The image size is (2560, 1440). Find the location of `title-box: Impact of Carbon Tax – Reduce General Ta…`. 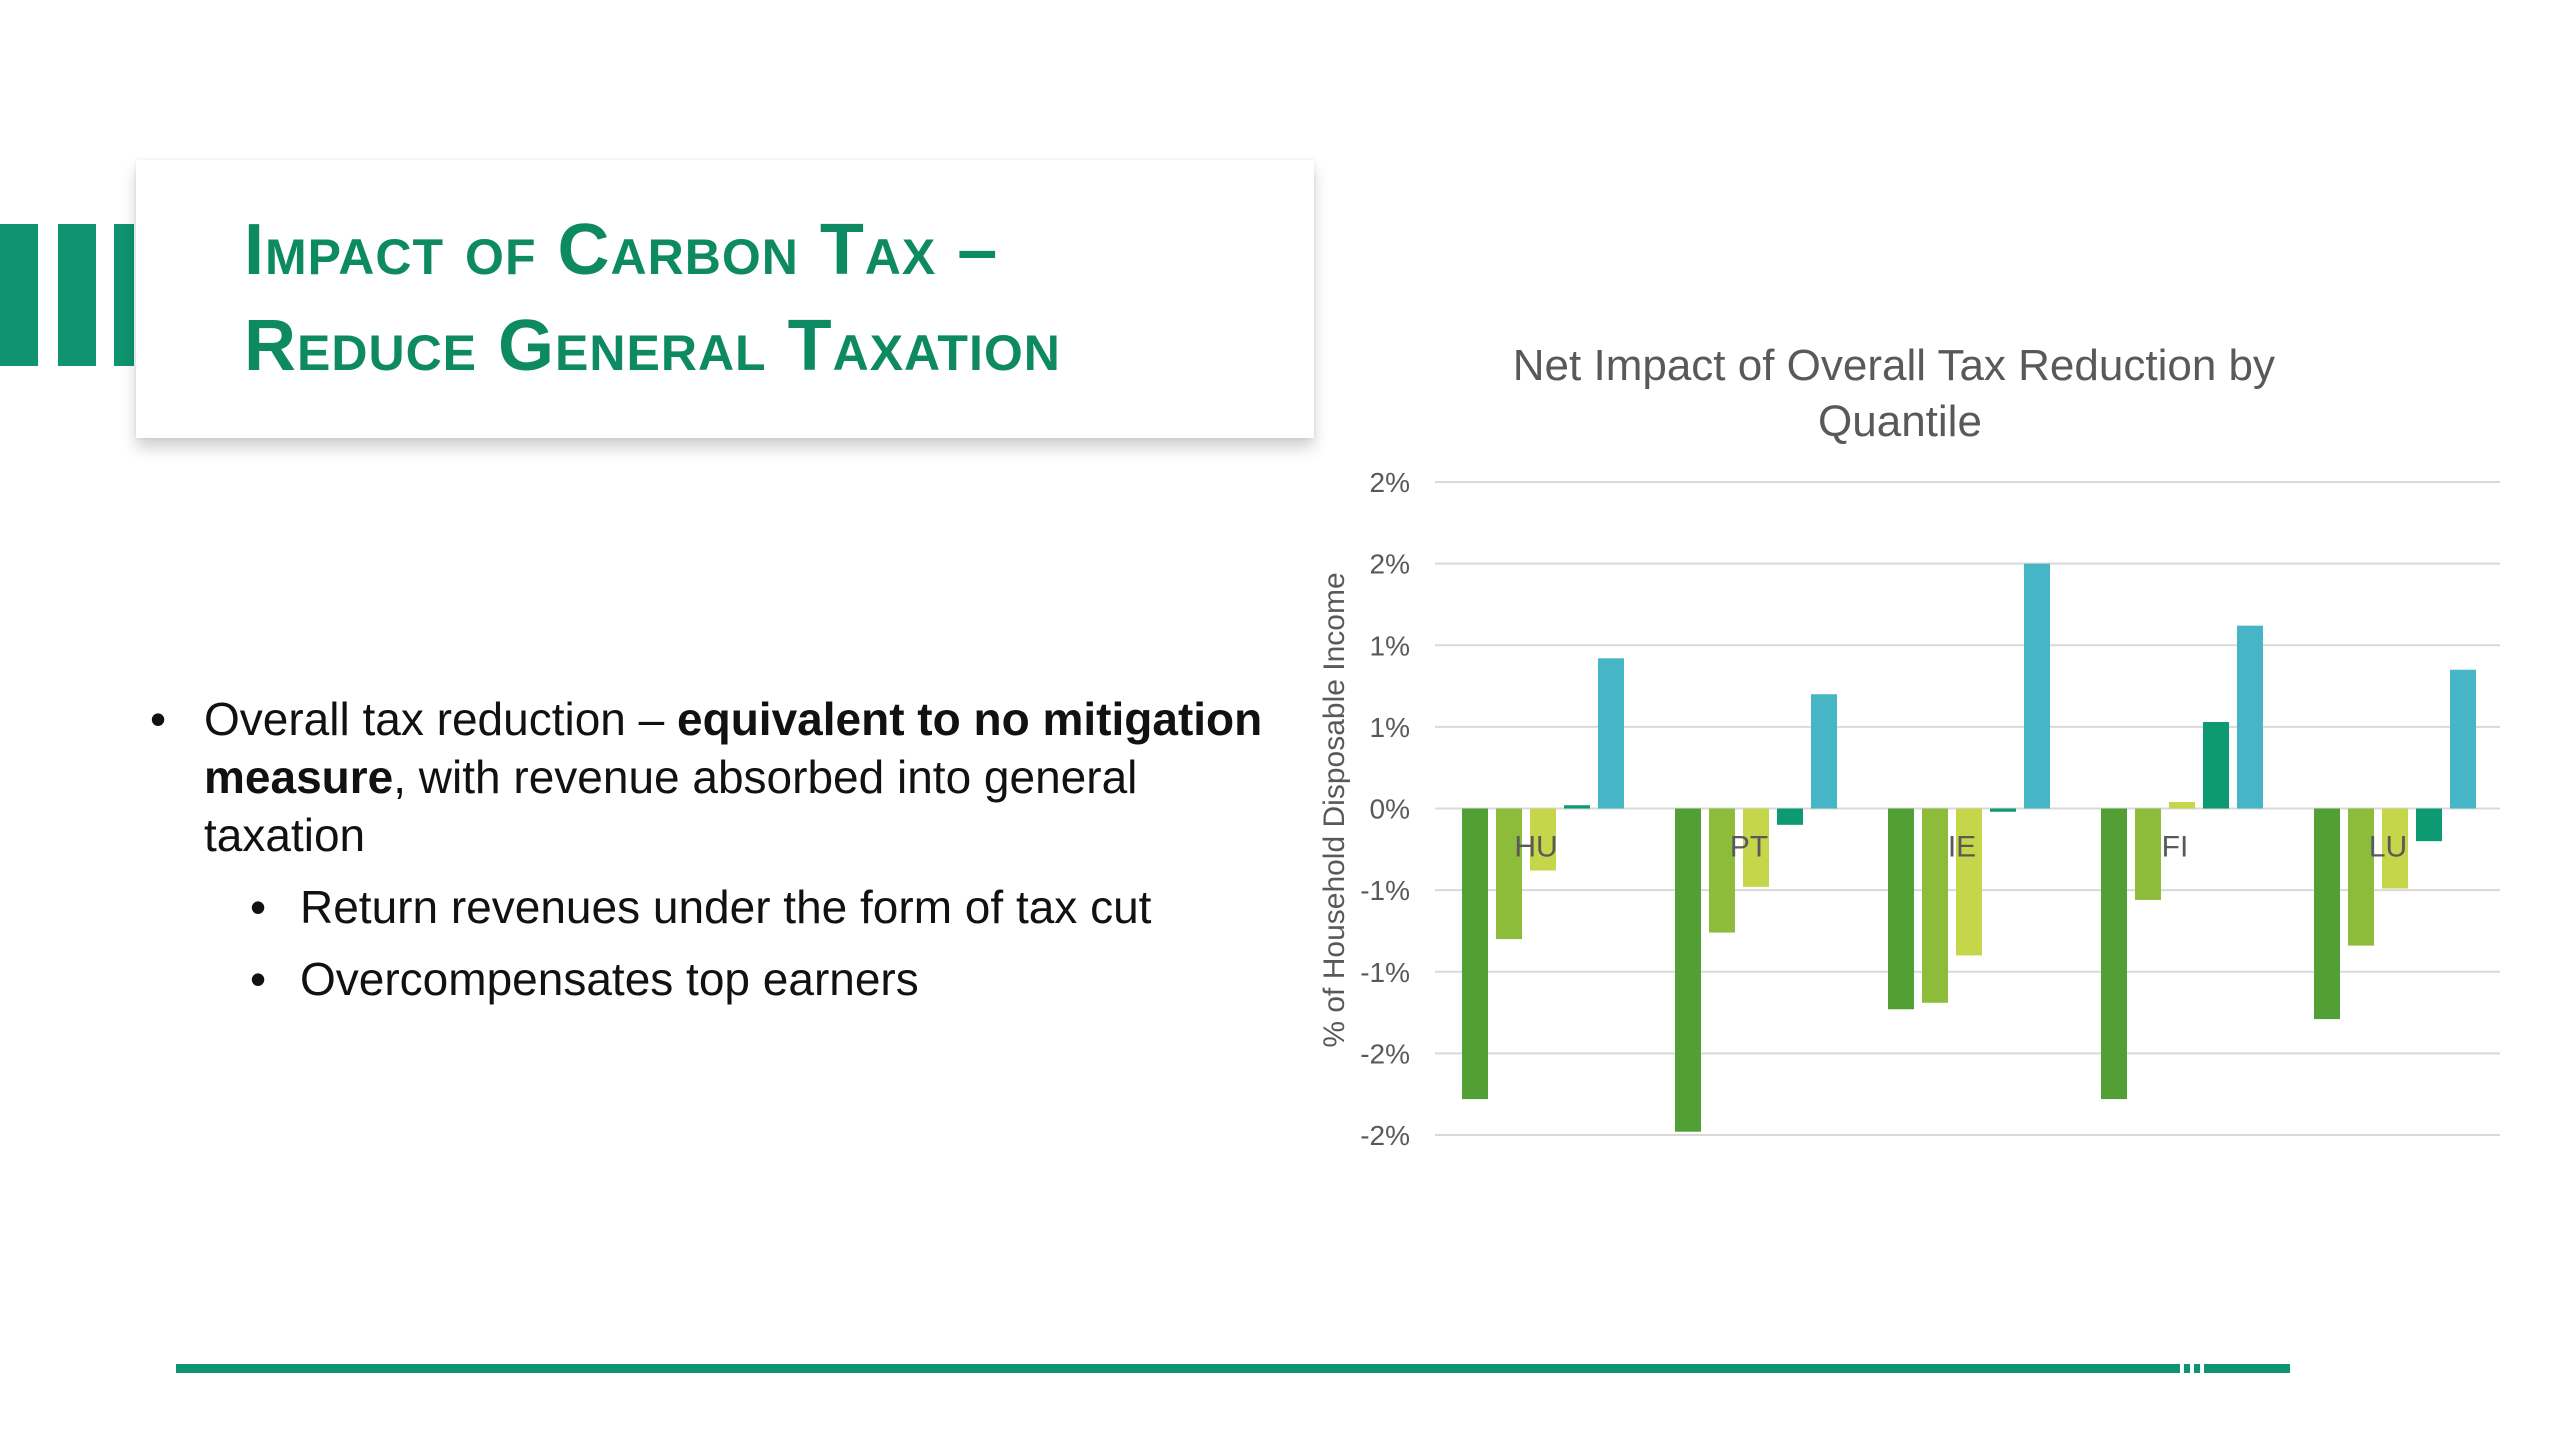

title-box: Impact of Carbon Tax – Reduce General Ta… is located at coordinates (725, 299).